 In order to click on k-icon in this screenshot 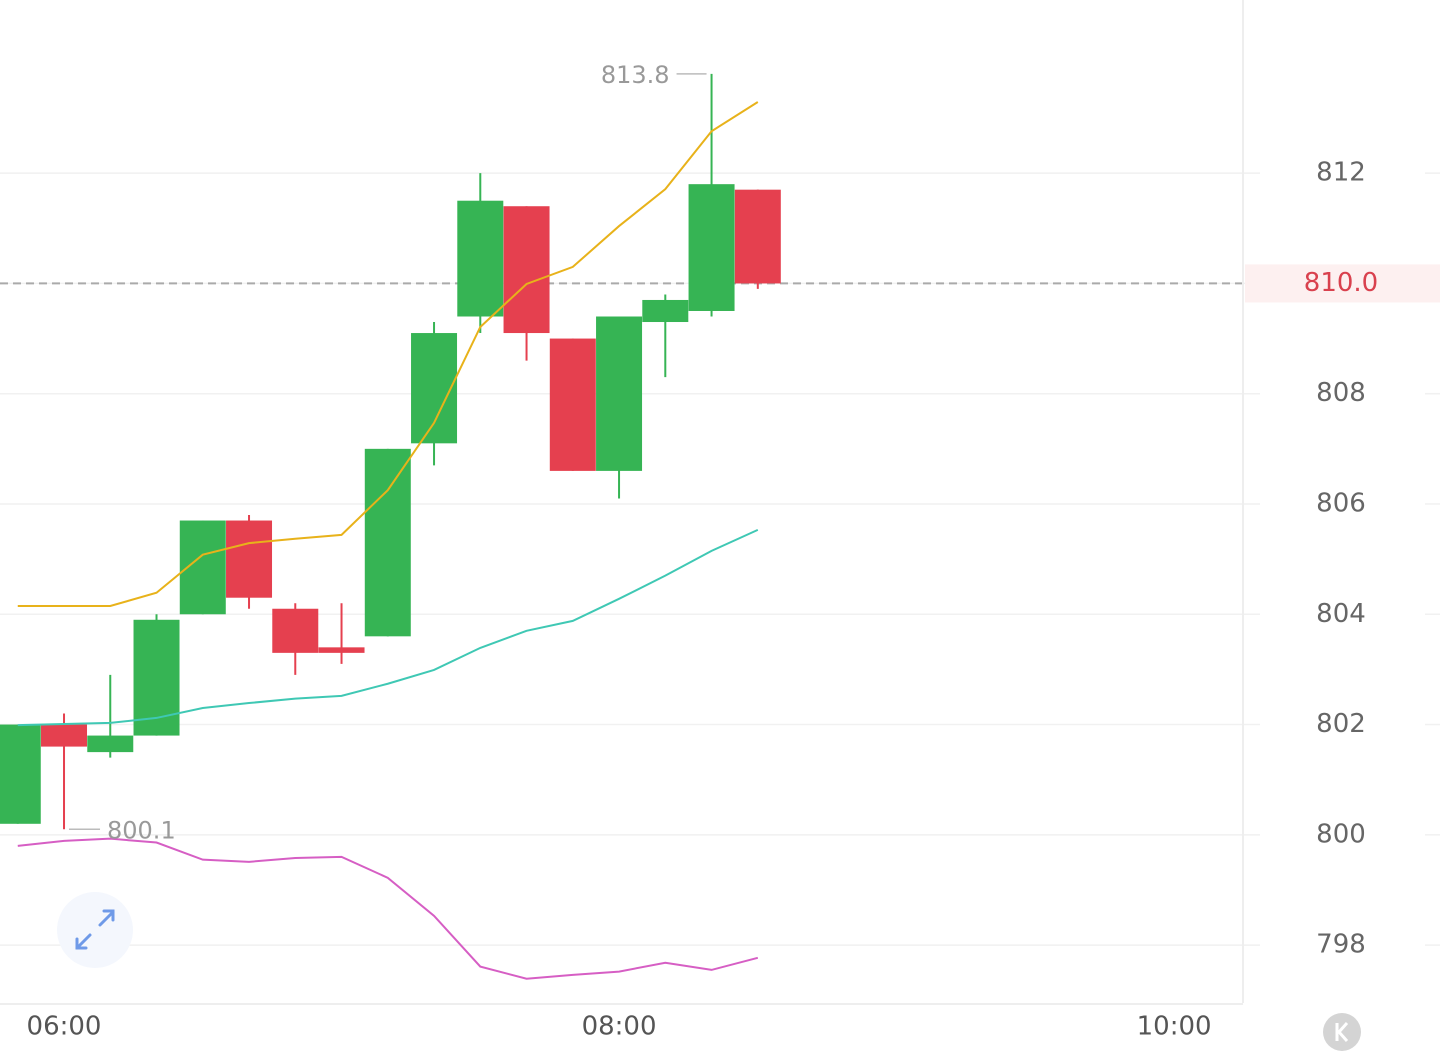, I will do `click(1342, 1032)`.